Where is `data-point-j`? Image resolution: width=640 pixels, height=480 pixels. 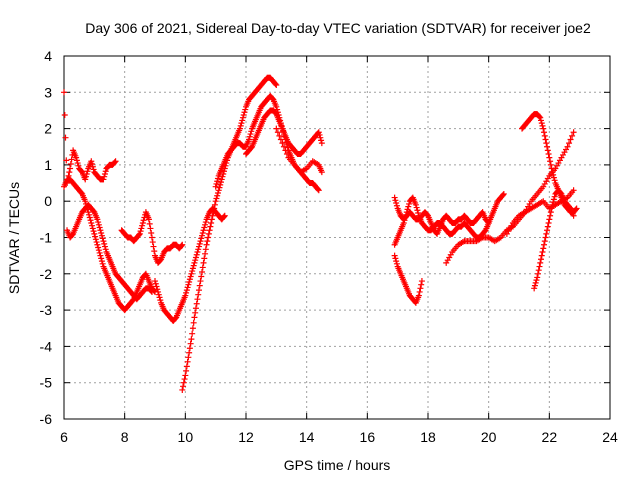
data-point-j is located at coordinates (420, 288).